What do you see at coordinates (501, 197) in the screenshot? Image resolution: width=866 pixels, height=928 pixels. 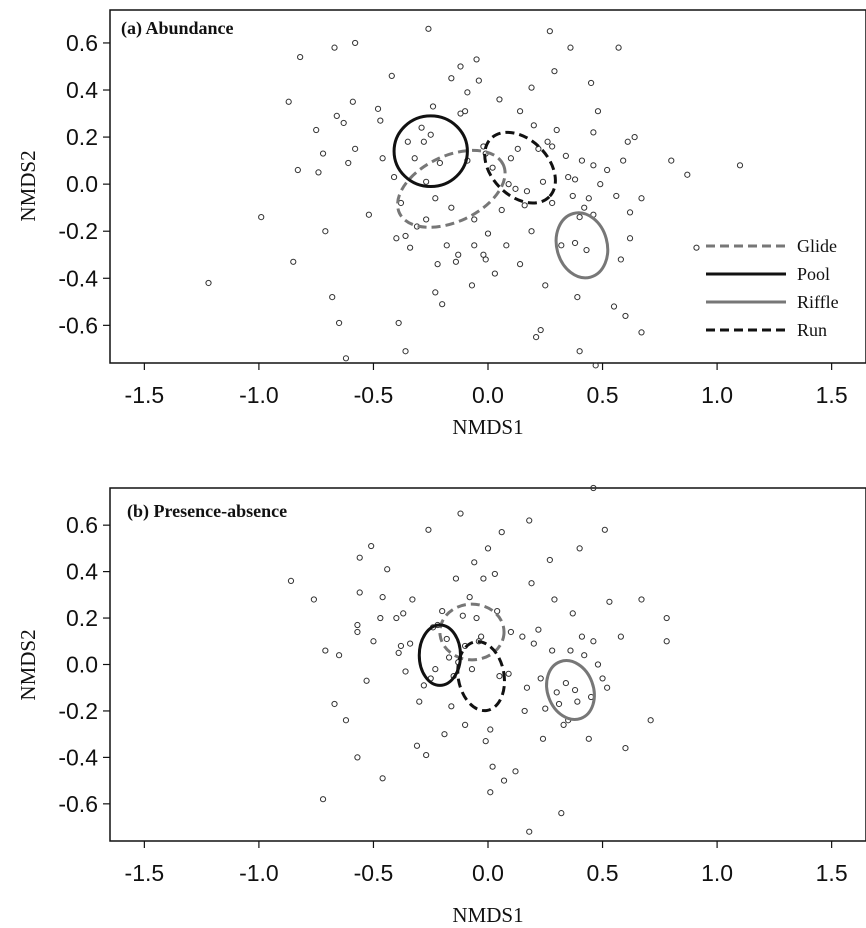 I see `ellipse-group` at bounding box center [501, 197].